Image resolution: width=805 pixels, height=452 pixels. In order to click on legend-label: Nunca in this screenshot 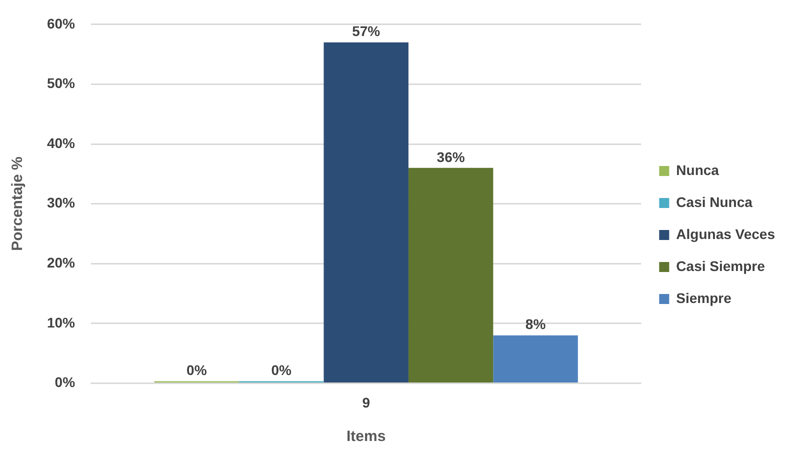, I will do `click(698, 170)`.